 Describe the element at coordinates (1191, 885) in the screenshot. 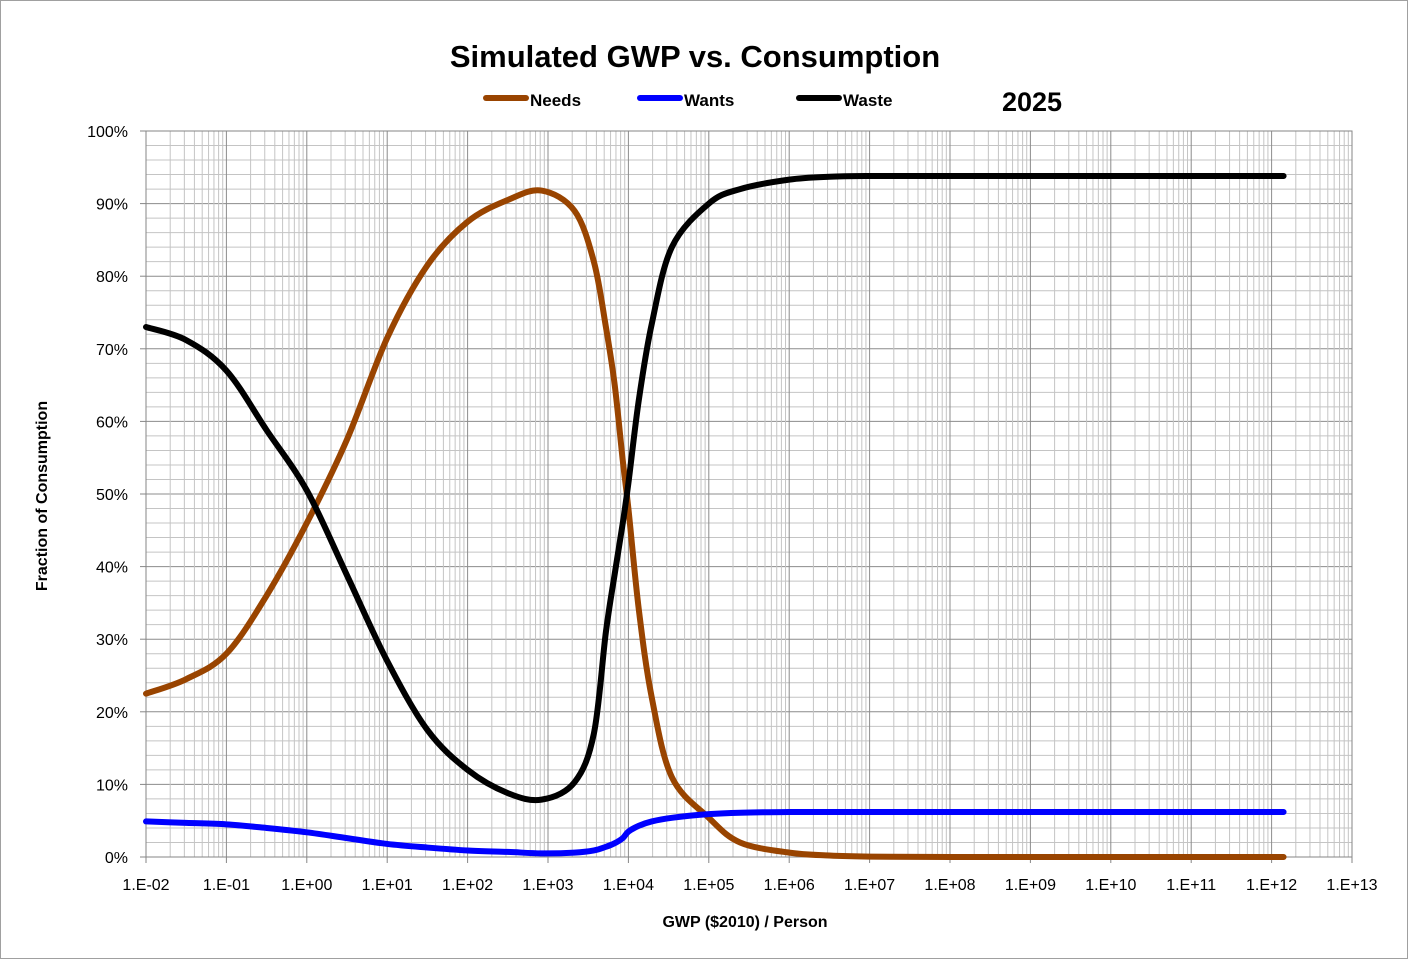

I see `x-tick-label: 1.E+11` at that location.